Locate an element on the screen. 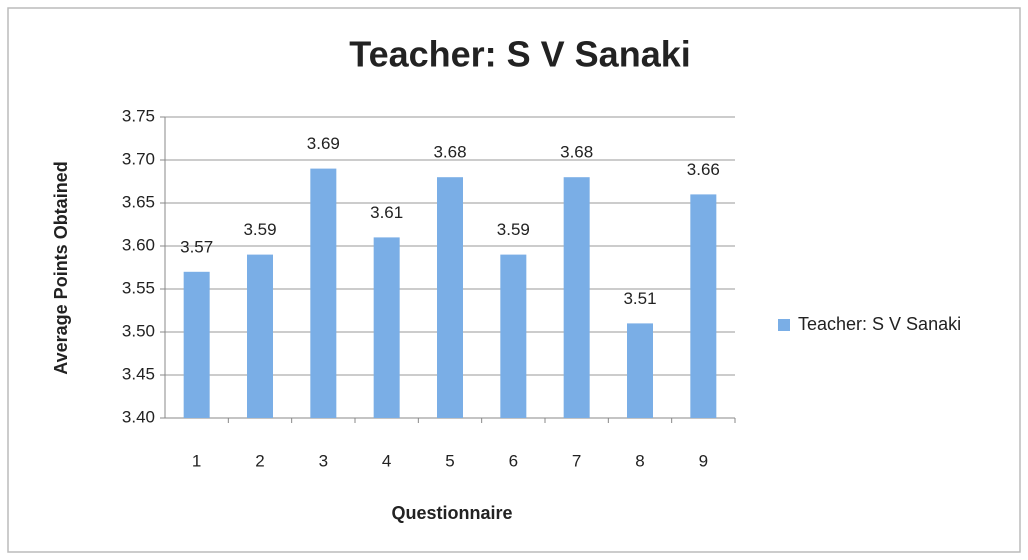 The width and height of the screenshot is (1028, 560). data-label: 3.61 is located at coordinates (386, 212).